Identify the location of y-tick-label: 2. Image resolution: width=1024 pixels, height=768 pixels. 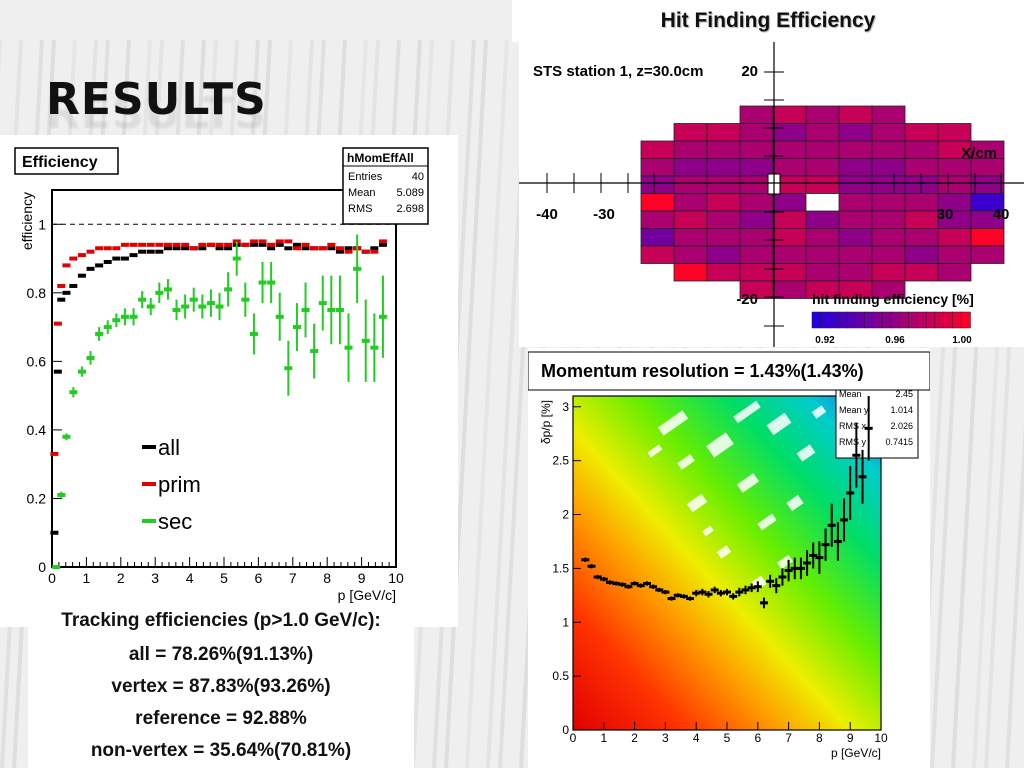
(565, 515).